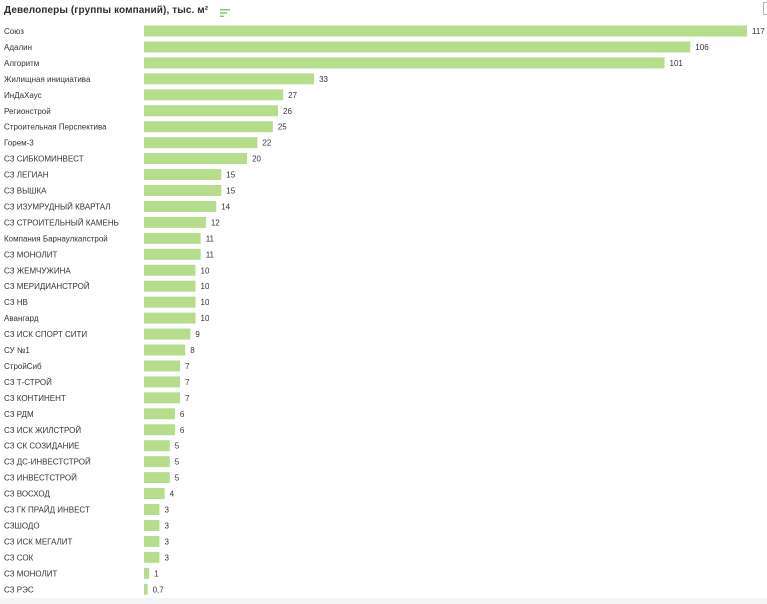  I want to click on bar-row: СЗ ЛЕГИАН 15, so click(120, 175).